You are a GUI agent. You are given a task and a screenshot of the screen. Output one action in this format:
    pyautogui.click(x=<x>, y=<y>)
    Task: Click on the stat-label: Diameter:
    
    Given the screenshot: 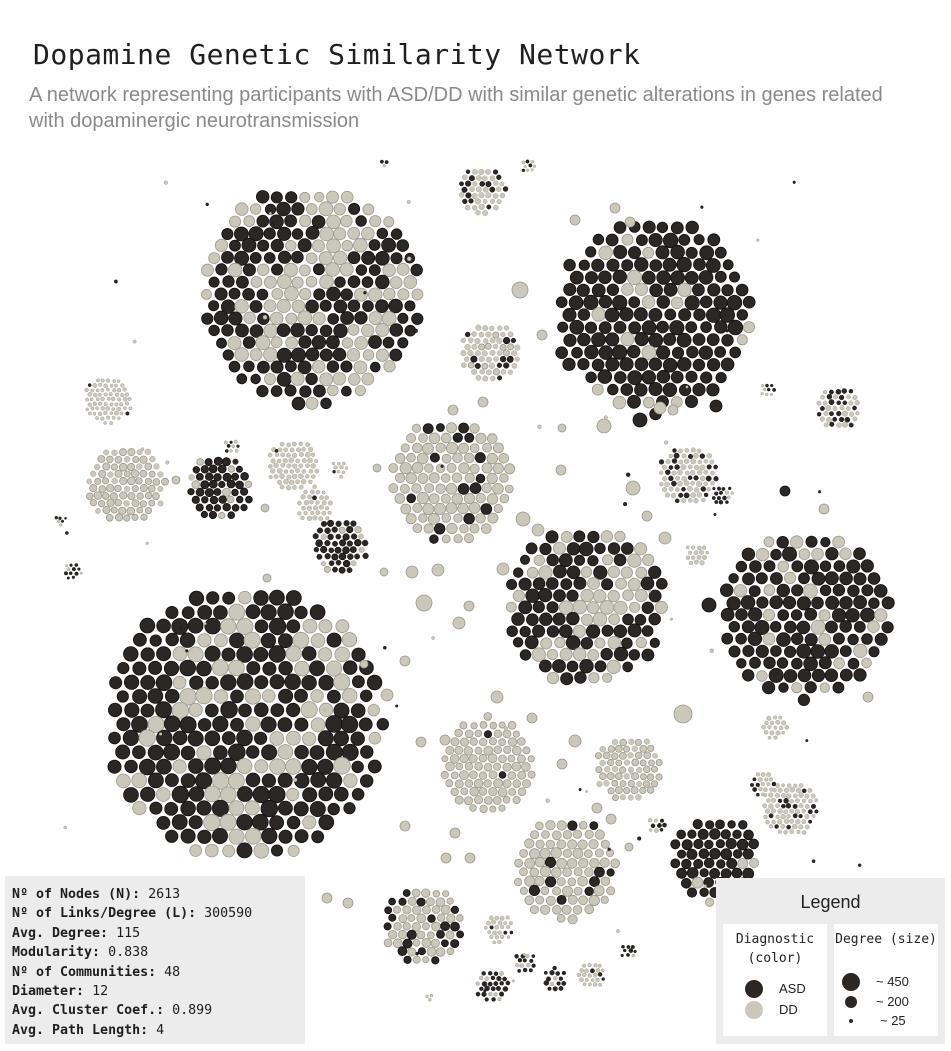 What is the action you would take?
    pyautogui.click(x=48, y=991)
    